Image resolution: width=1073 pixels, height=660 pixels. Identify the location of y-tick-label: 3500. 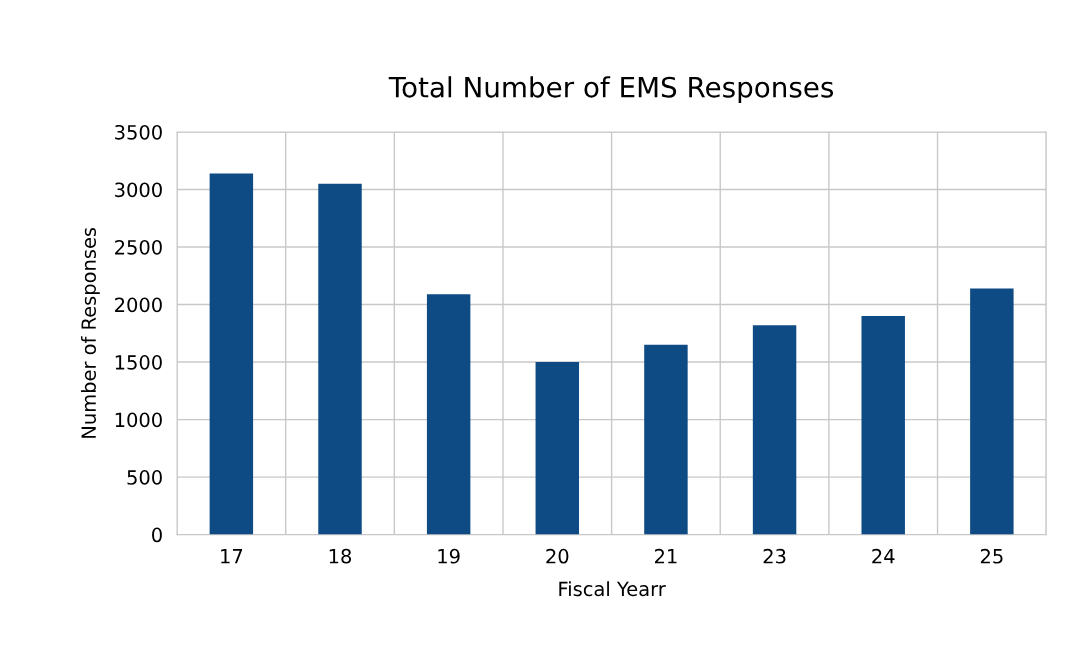
(138, 132).